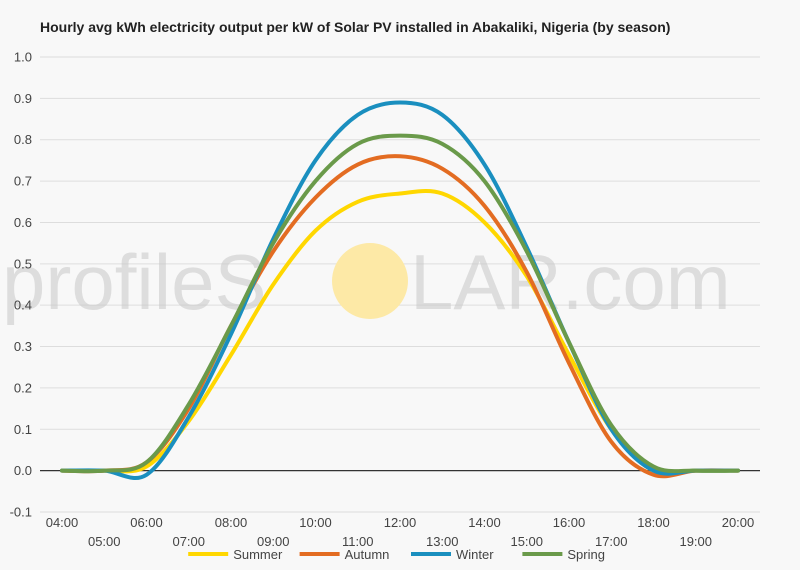 This screenshot has width=800, height=570. I want to click on legend-item-autumn: Autumn, so click(344, 554).